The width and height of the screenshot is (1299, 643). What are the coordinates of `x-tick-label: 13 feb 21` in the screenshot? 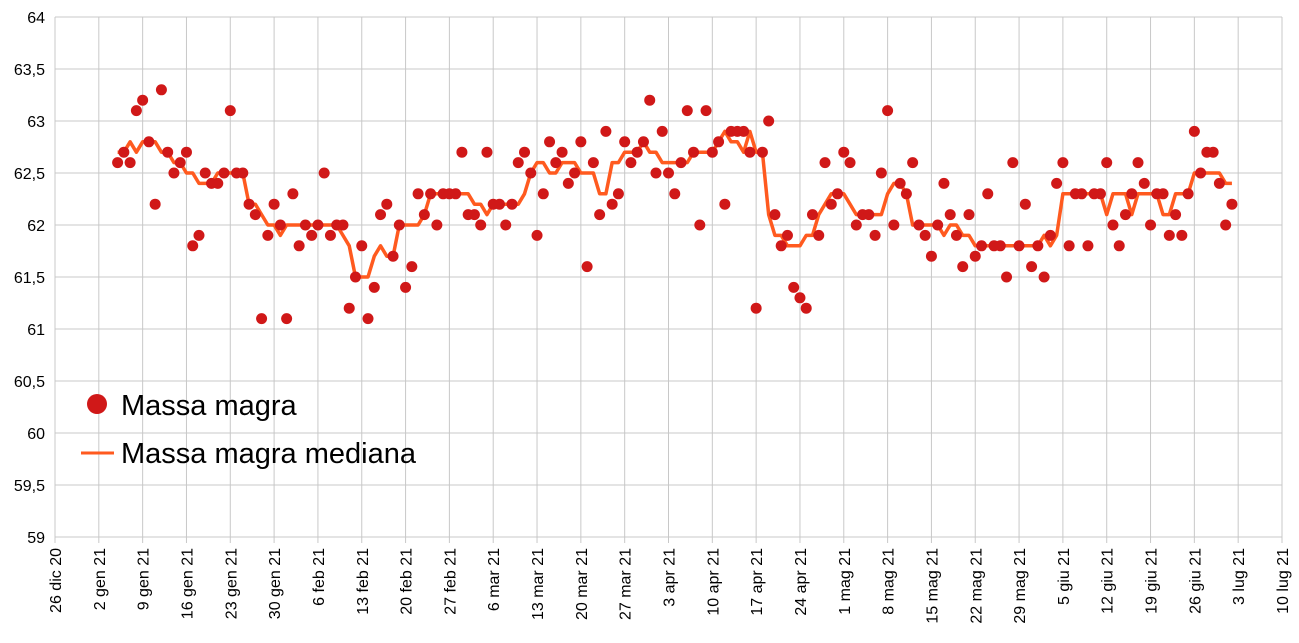 It's located at (363, 581).